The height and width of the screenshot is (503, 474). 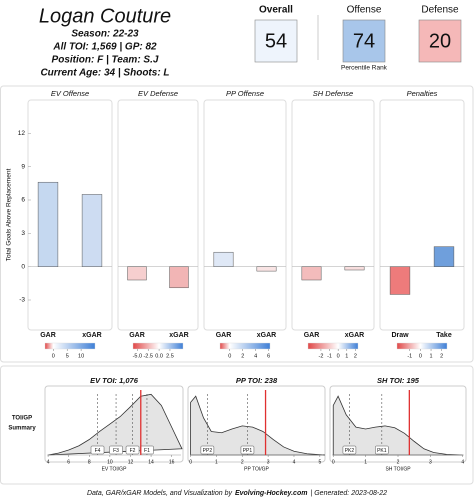 I want to click on info-line: Season: 22-23, so click(x=105, y=34).